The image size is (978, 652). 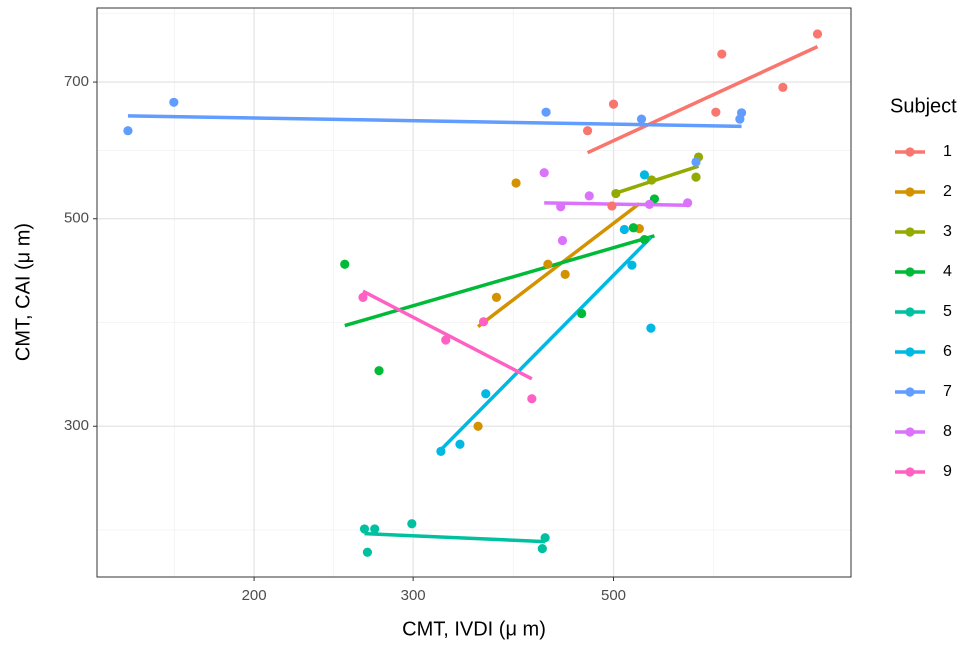 What do you see at coordinates (76, 81) in the screenshot?
I see `y-tick-label: 700` at bounding box center [76, 81].